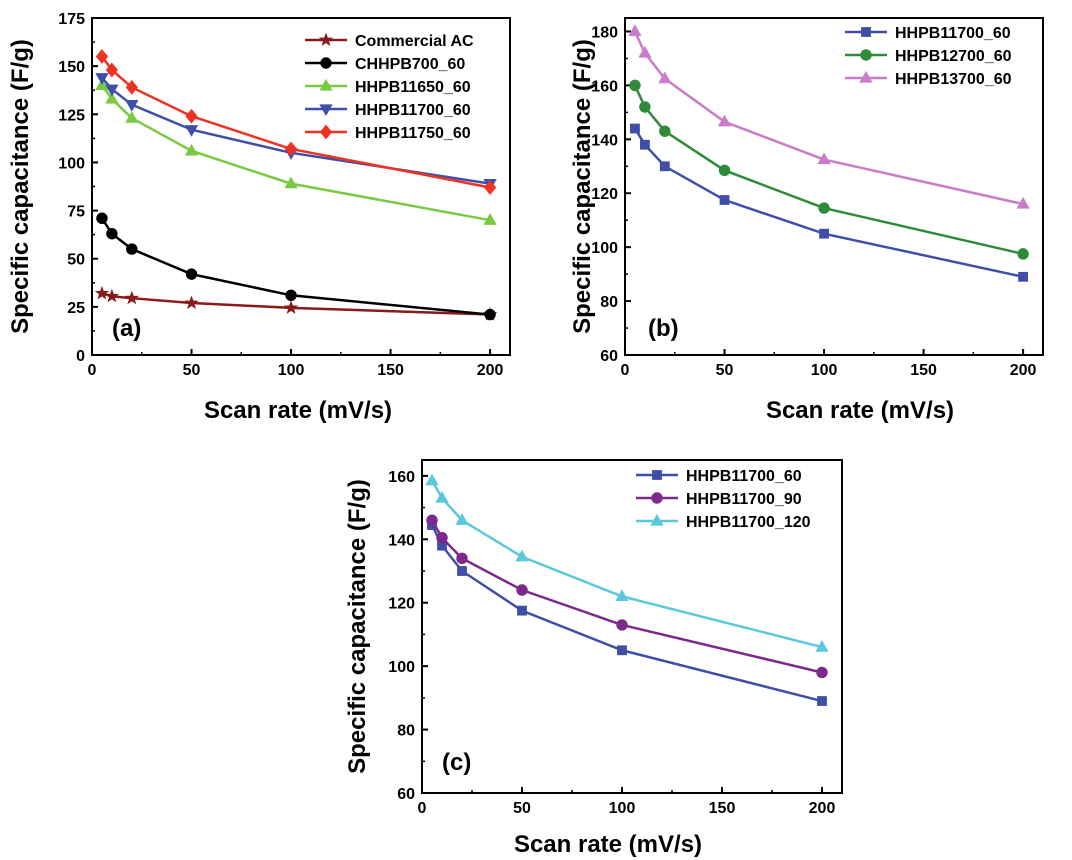  Describe the element at coordinates (663, 328) in the screenshot. I see `panel-label: (b)` at that location.